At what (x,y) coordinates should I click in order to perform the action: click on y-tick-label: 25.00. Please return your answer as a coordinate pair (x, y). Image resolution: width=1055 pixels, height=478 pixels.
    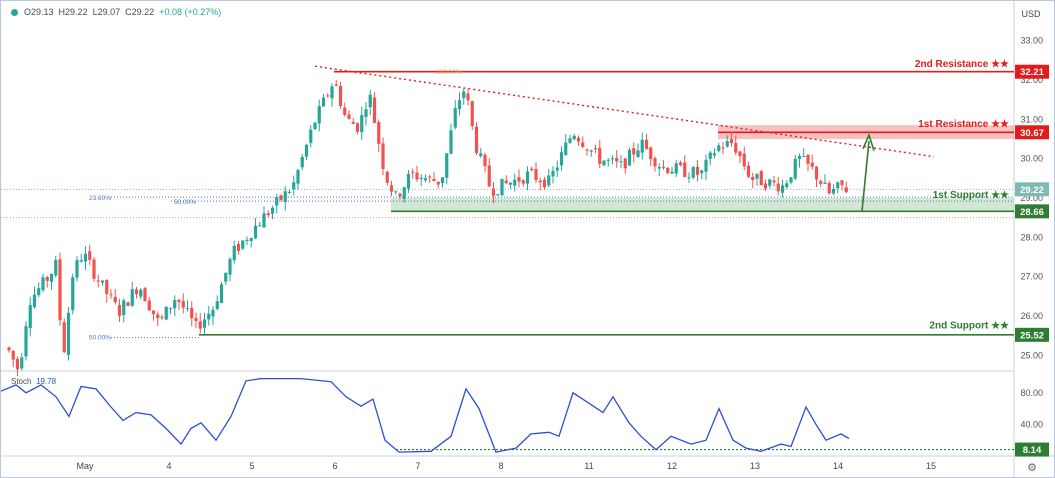
    Looking at the image, I should click on (1031, 355).